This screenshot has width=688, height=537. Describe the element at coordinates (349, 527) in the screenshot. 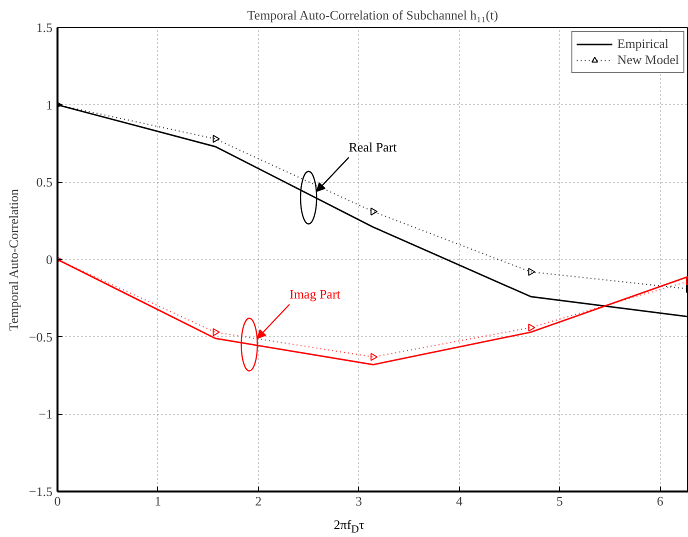

I see `x-axis-title: 2πf$_{D}$τ` at that location.